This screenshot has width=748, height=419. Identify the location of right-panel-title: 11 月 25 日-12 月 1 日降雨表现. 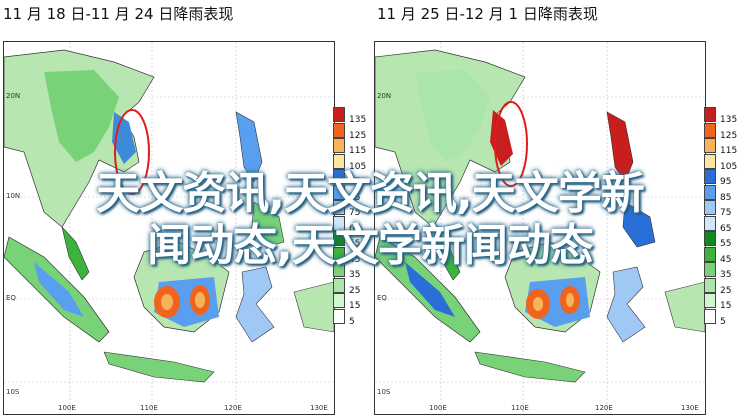
(487, 14).